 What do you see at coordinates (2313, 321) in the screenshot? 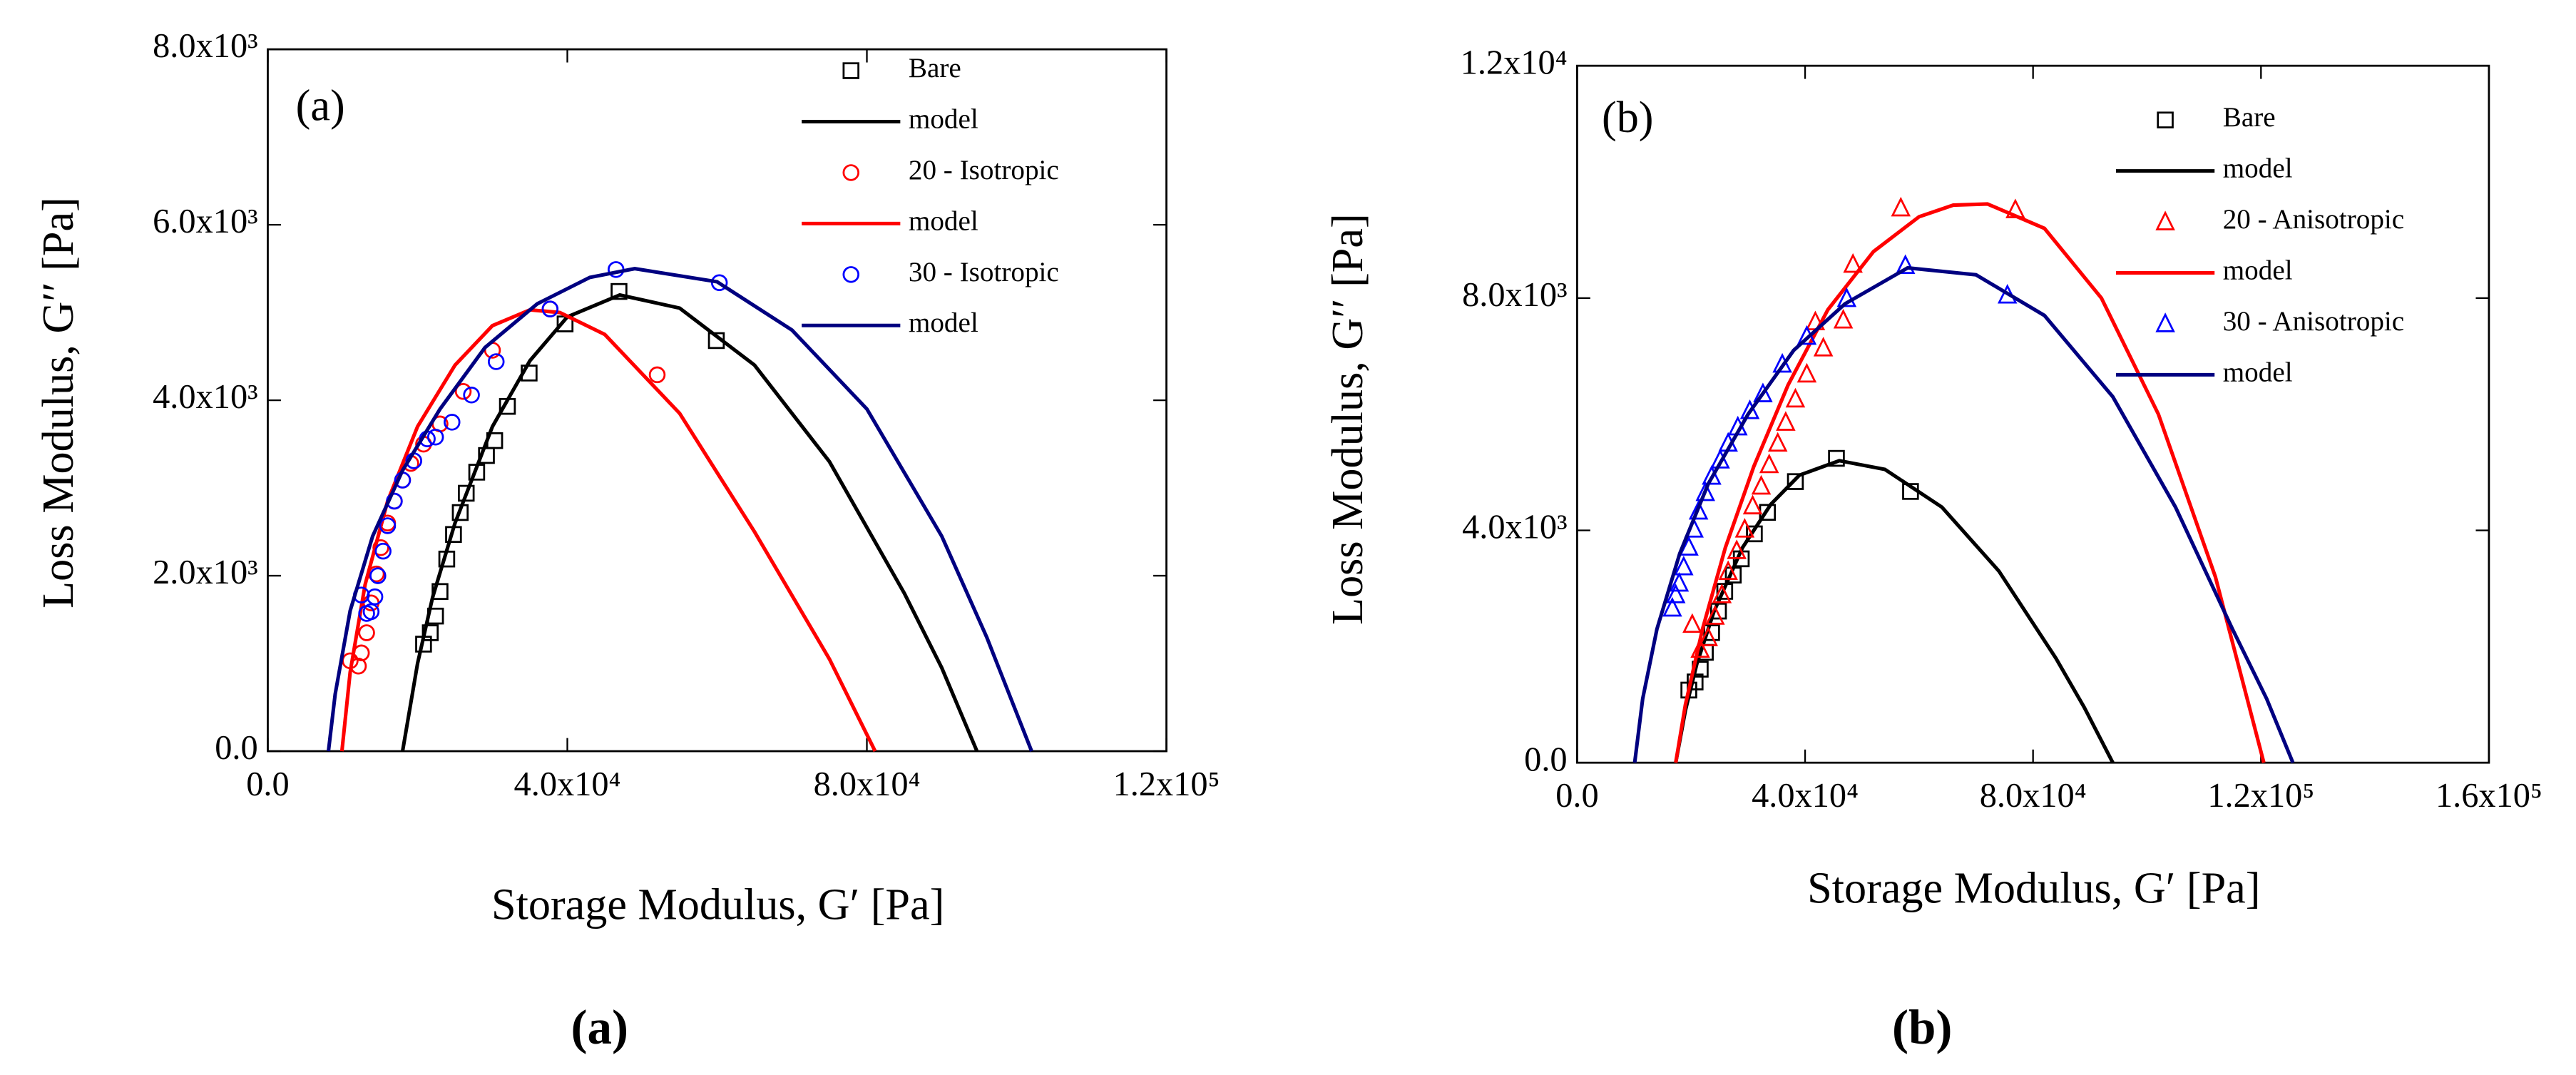
I see `legend-label: 30 - Anisotropic` at bounding box center [2313, 321].